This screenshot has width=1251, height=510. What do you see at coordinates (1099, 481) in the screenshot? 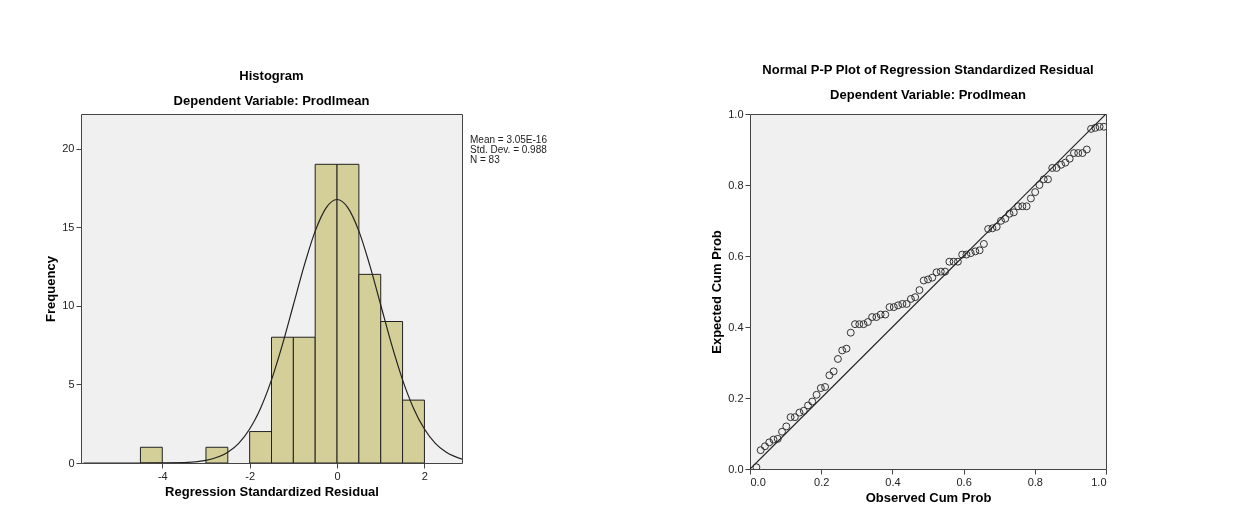
I see `x-tick-label: 1.0` at bounding box center [1099, 481].